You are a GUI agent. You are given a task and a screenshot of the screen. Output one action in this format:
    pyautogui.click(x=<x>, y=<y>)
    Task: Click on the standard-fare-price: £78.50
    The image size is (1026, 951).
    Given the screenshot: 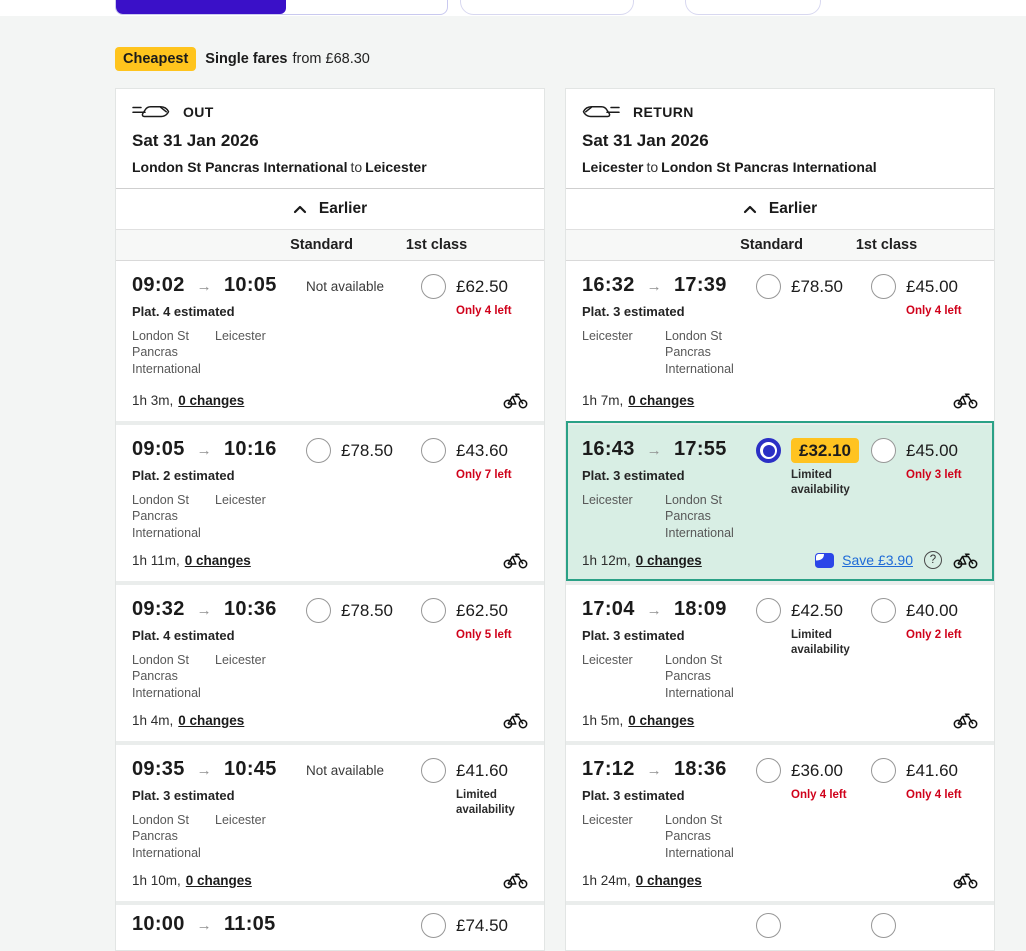 What is the action you would take?
    pyautogui.click(x=367, y=610)
    